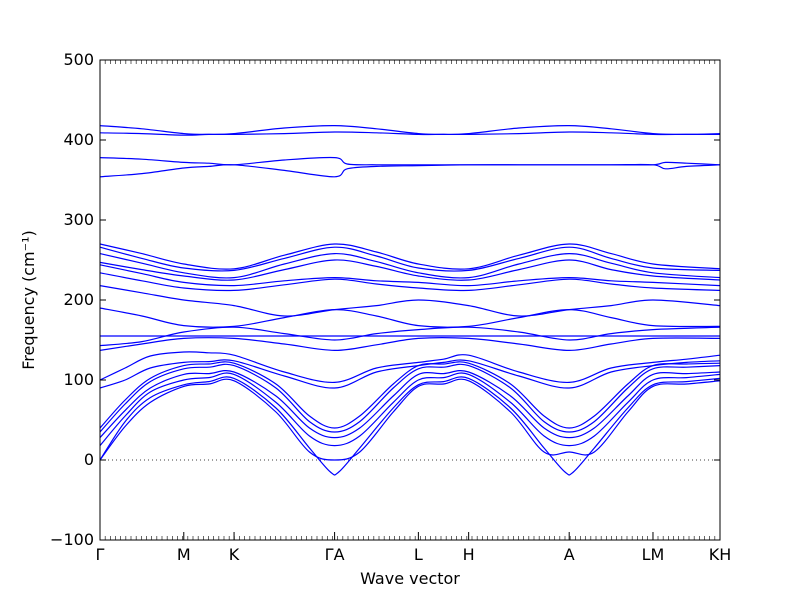 This screenshot has width=800, height=600. What do you see at coordinates (469, 554) in the screenshot?
I see `x-tick-label: H` at bounding box center [469, 554].